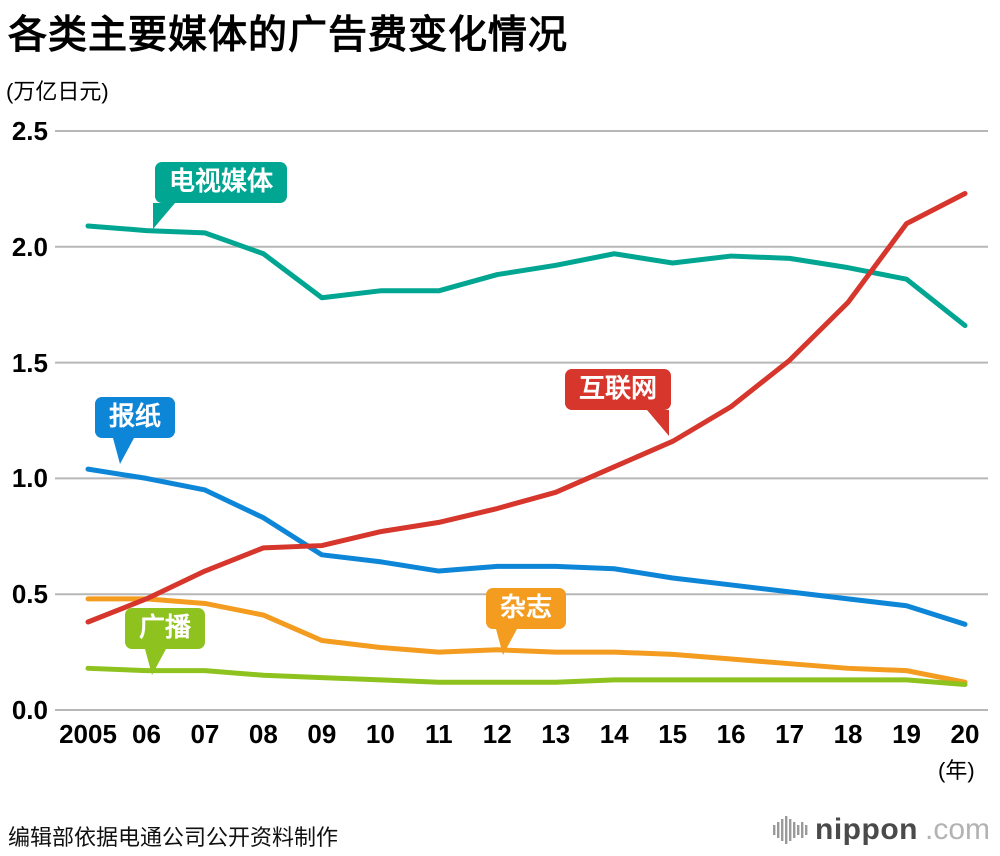 This screenshot has width=1000, height=856. Describe the element at coordinates (88, 734) in the screenshot. I see `x-tick-label: 2005` at that location.